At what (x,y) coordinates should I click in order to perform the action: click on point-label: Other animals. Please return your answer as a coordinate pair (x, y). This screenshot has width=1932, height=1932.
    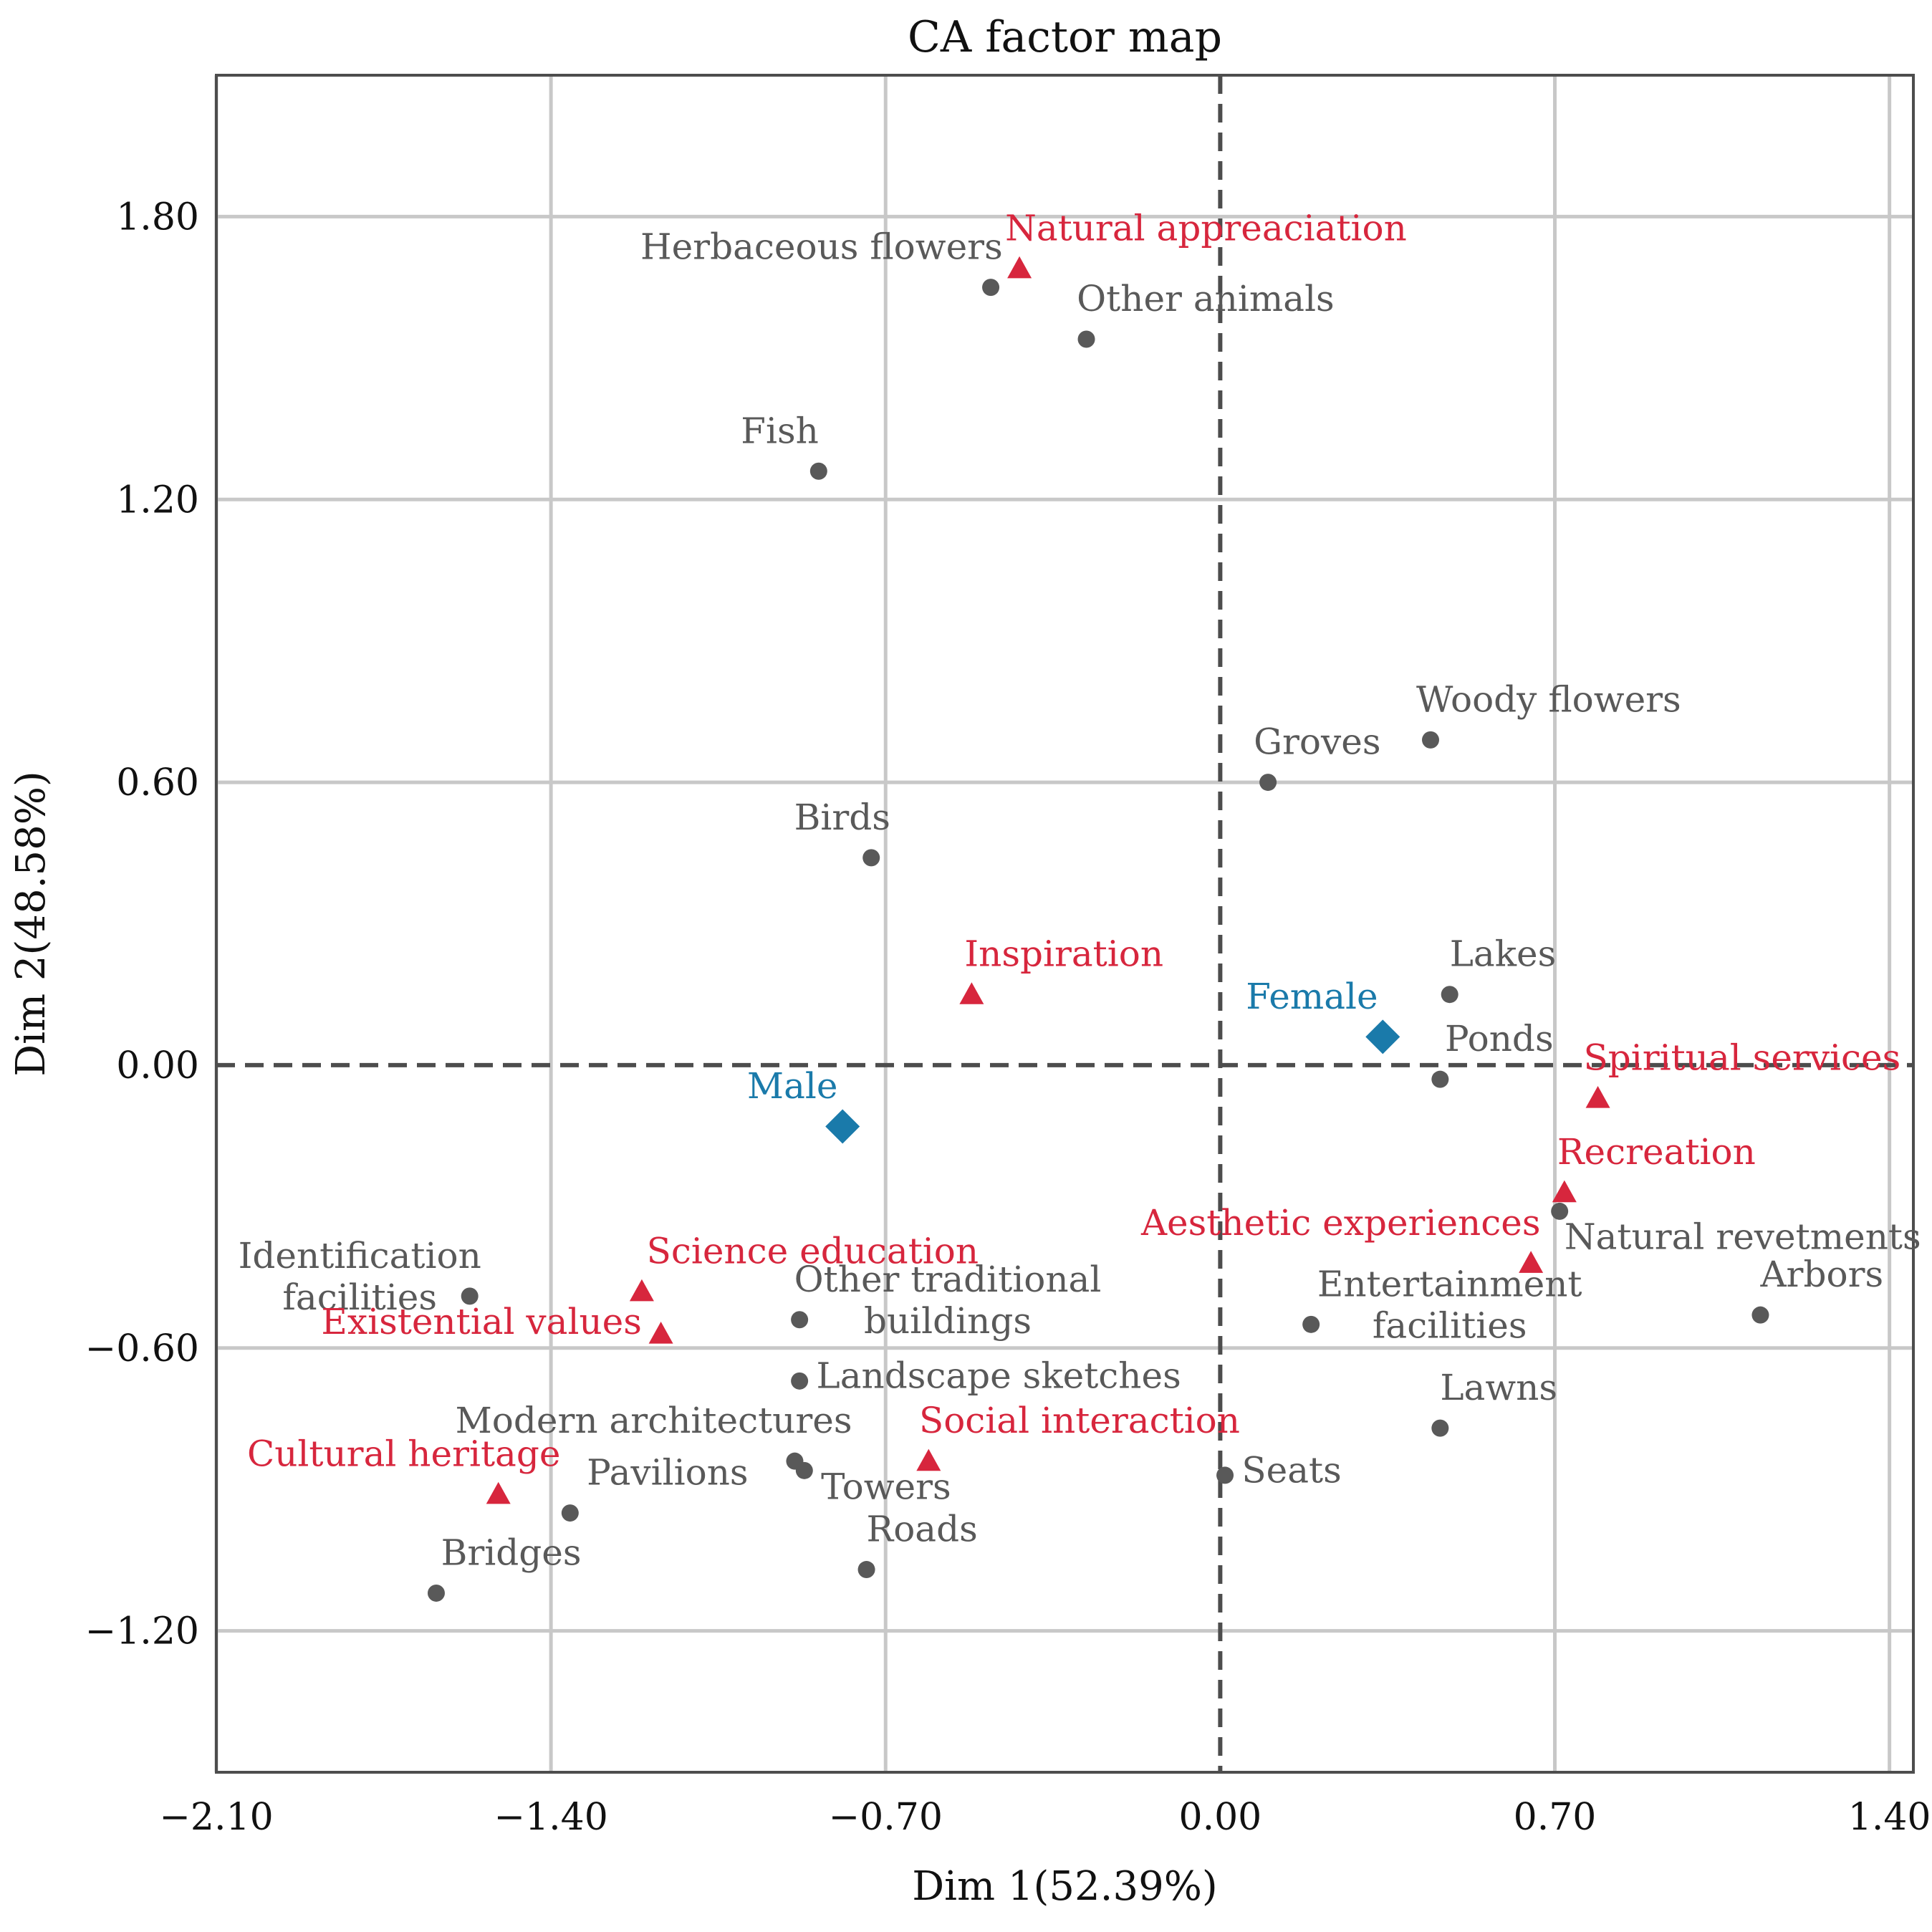
    Looking at the image, I should click on (1206, 299).